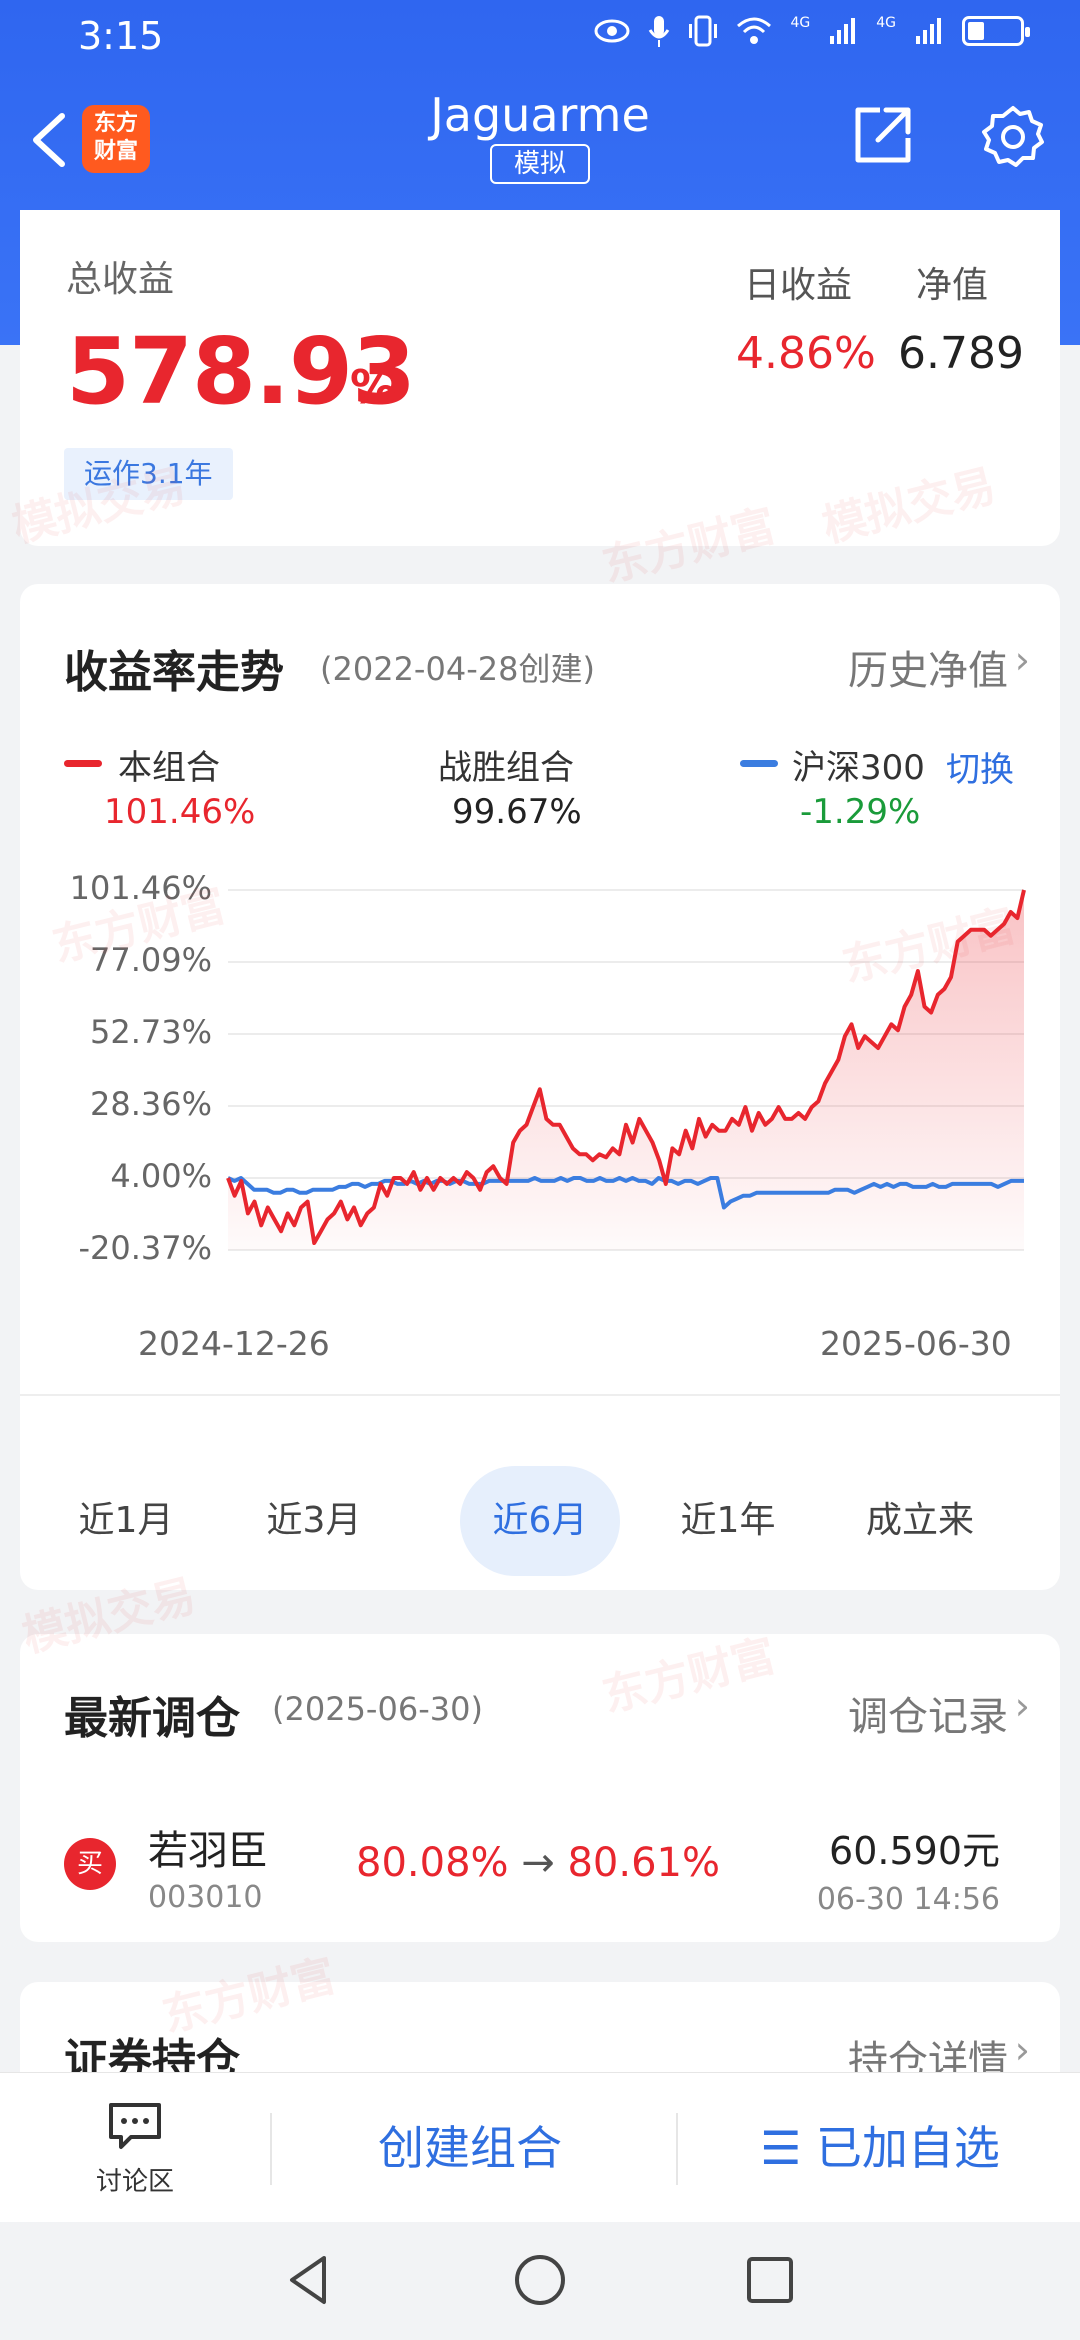 This screenshot has height=2340, width=1080. I want to click on nav-back-icon, so click(310, 2280).